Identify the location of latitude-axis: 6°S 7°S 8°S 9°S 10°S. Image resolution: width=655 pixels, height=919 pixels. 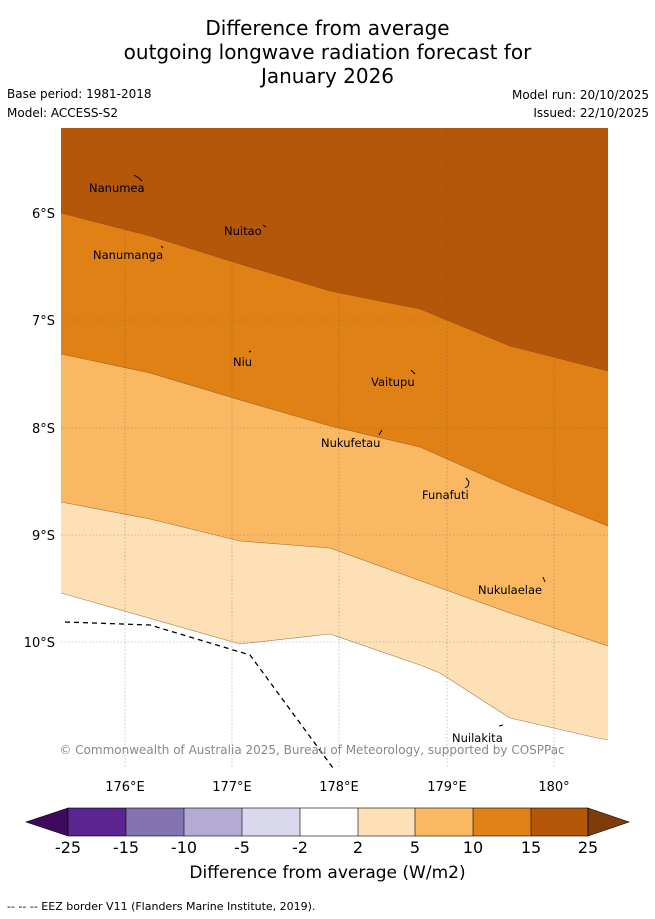
(39, 429).